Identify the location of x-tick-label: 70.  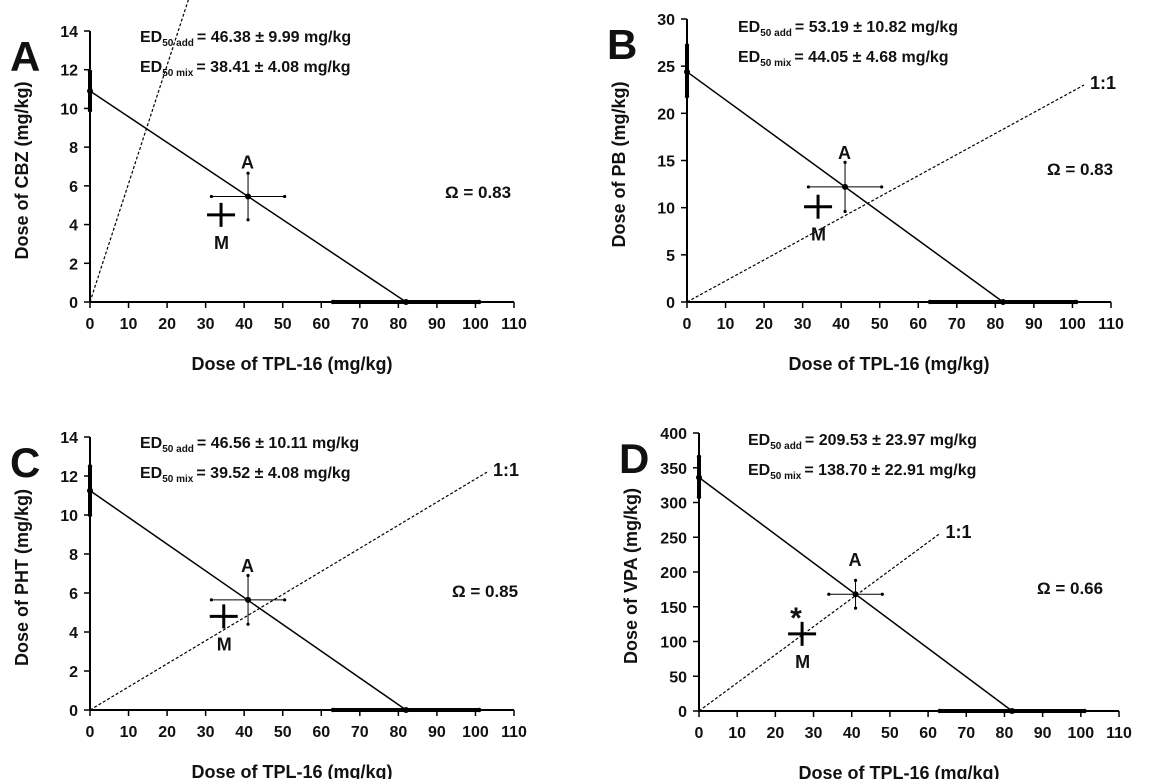
(360, 732).